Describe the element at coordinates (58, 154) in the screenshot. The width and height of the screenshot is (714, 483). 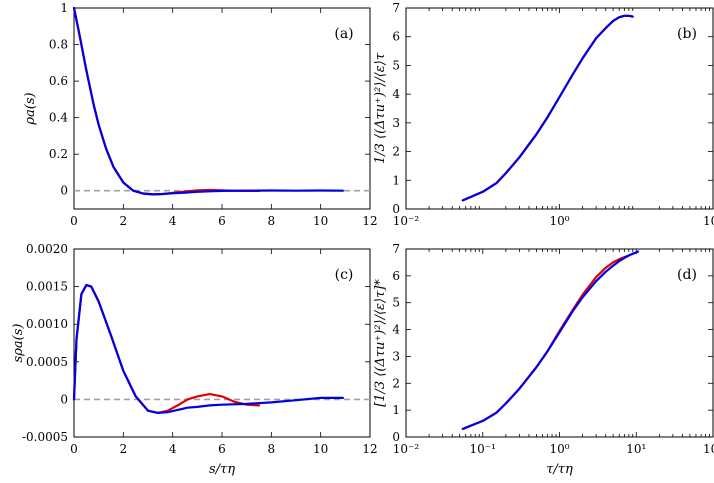
I see `y-tick-label: 0.2` at that location.